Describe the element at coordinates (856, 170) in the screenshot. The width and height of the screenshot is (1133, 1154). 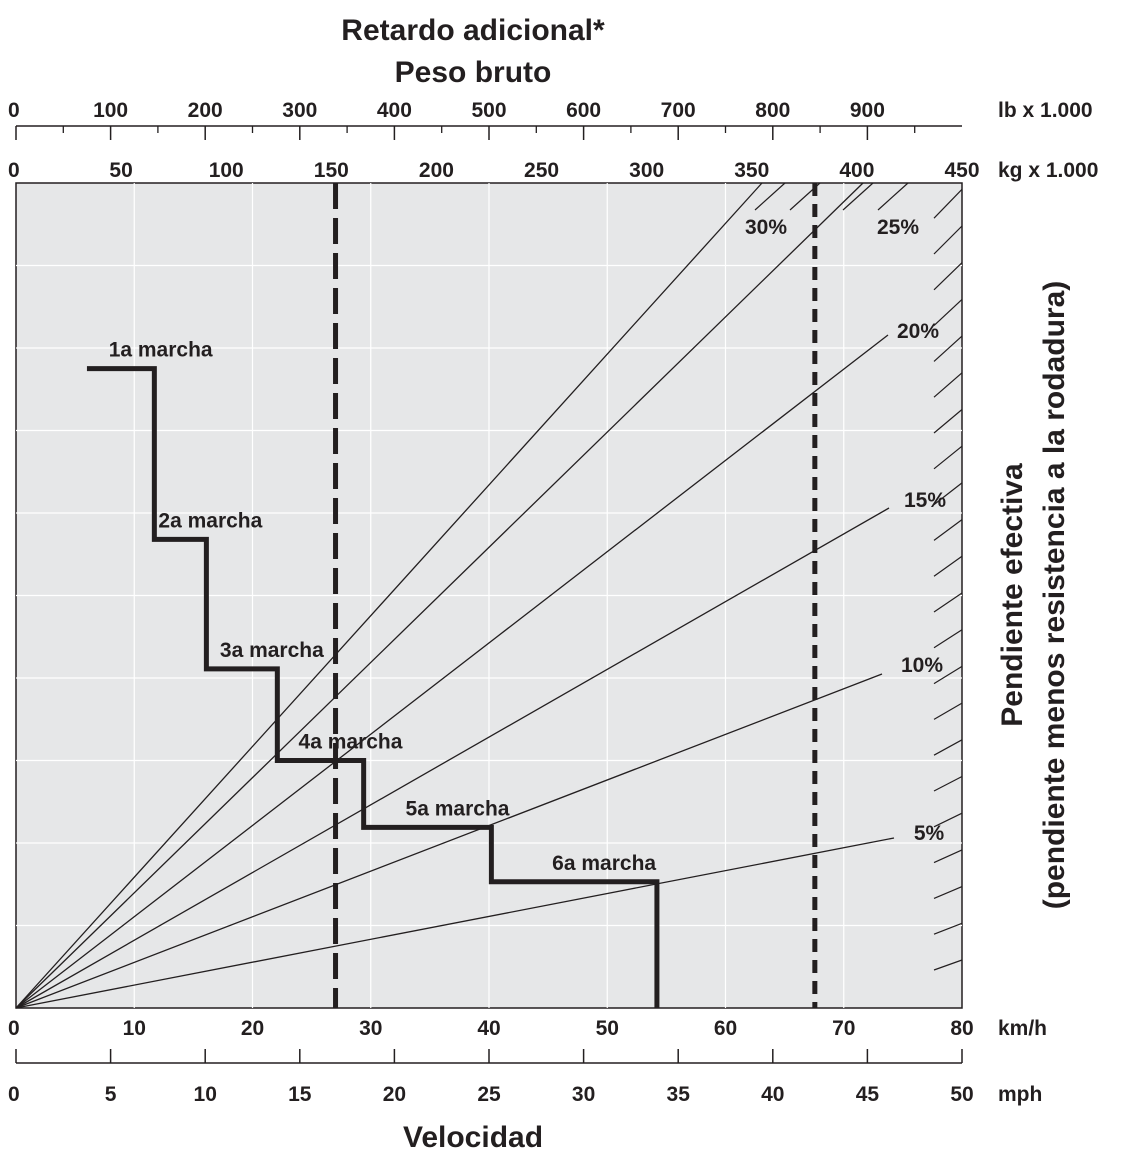
I see `kg-tick-label: 400` at that location.